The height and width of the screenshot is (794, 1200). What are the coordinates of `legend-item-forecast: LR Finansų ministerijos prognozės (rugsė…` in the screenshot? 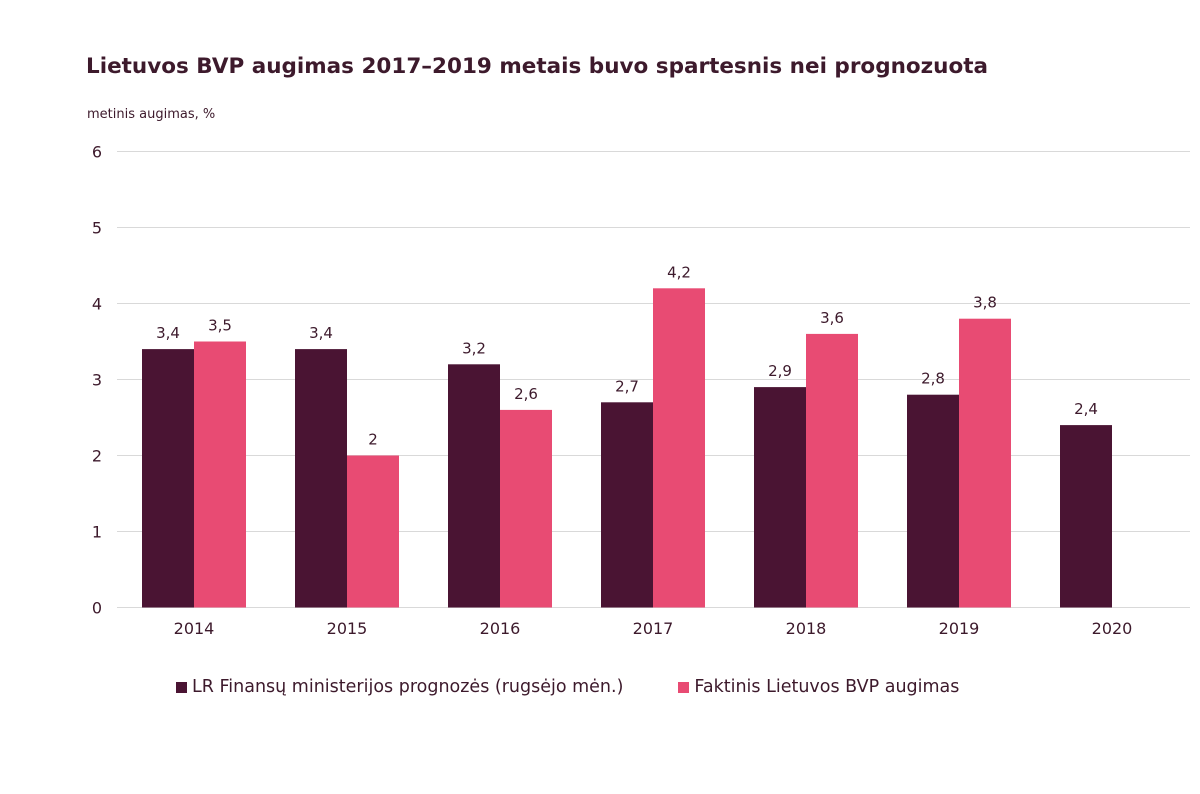 It's located at (399, 687).